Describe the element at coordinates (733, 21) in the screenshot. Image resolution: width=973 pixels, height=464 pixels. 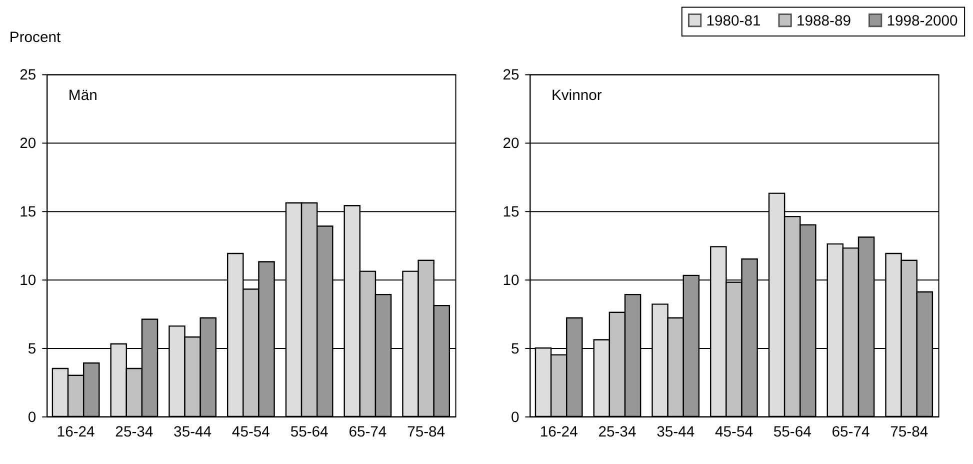
I see `legend-label: 1980-81` at that location.